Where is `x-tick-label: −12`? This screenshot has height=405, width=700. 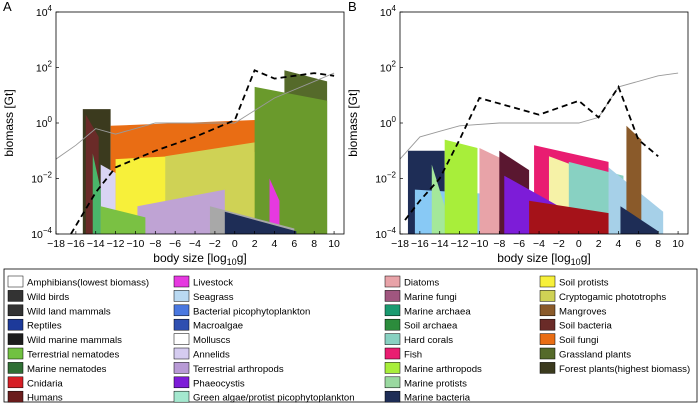
x-tick-label: −12 is located at coordinates (460, 244).